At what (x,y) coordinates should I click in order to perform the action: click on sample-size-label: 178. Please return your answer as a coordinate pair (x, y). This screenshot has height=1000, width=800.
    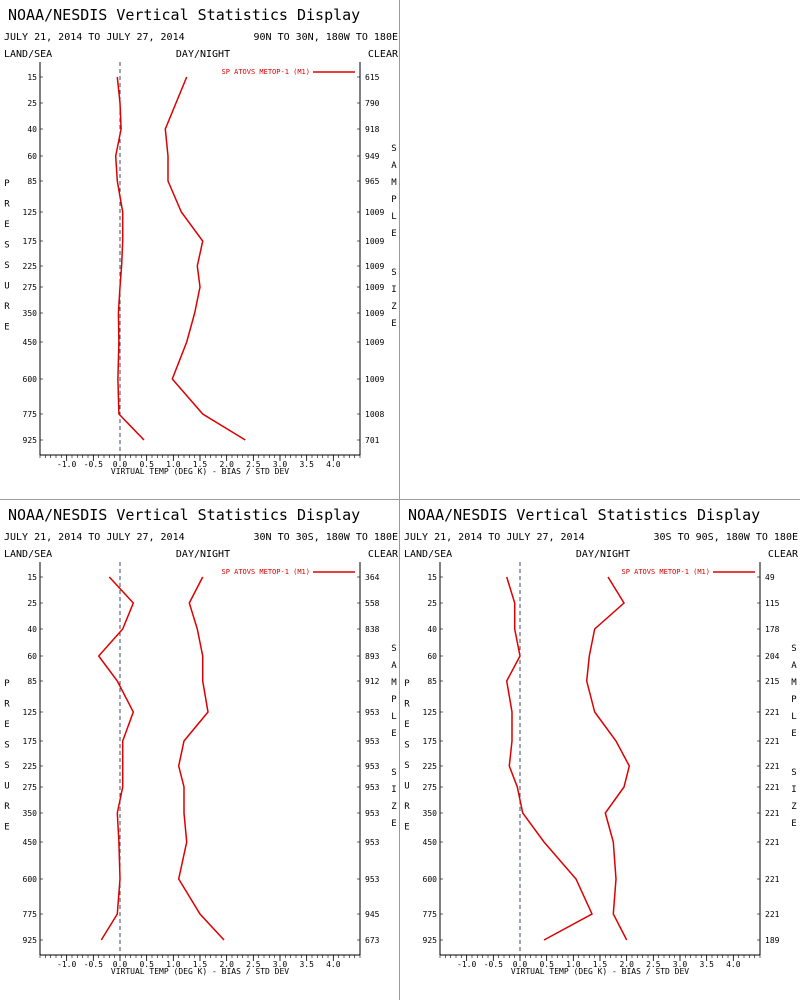
    Looking at the image, I should click on (772, 629).